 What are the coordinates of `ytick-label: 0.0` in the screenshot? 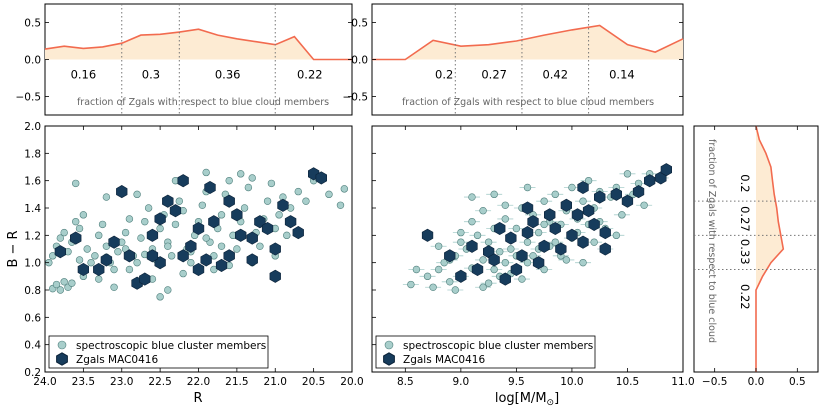 It's located at (359, 61).